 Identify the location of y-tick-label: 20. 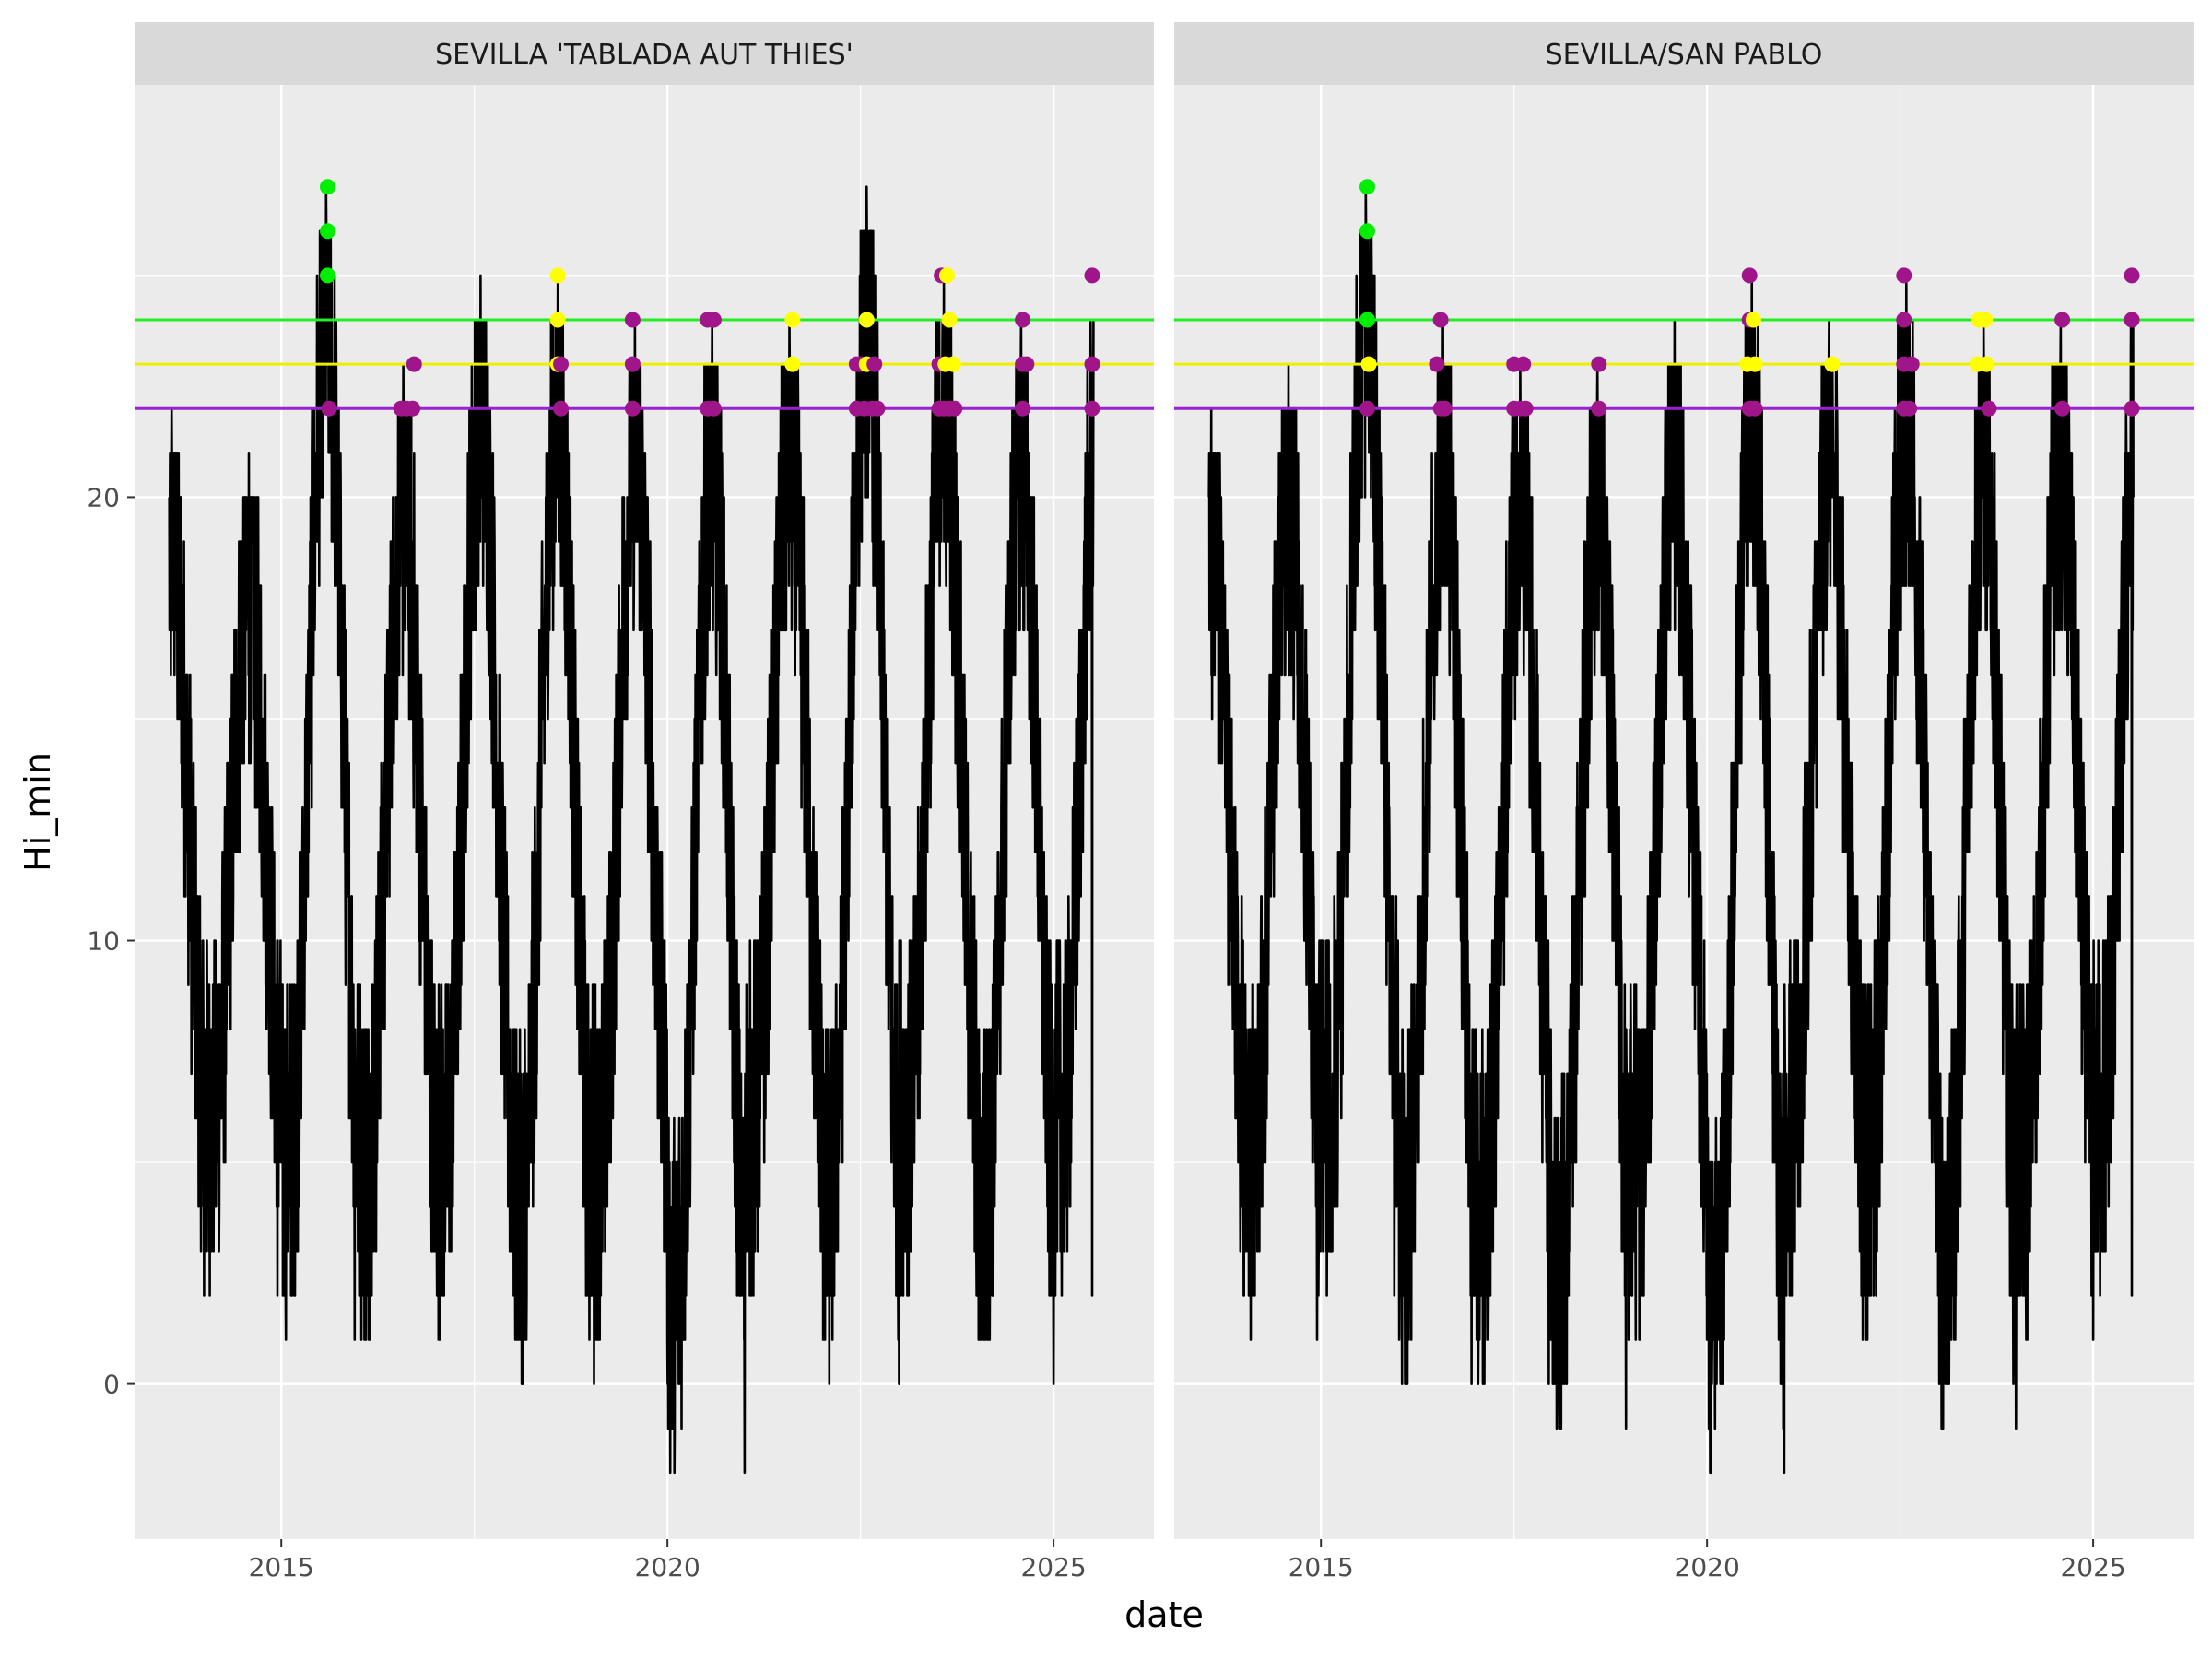
(103, 497).